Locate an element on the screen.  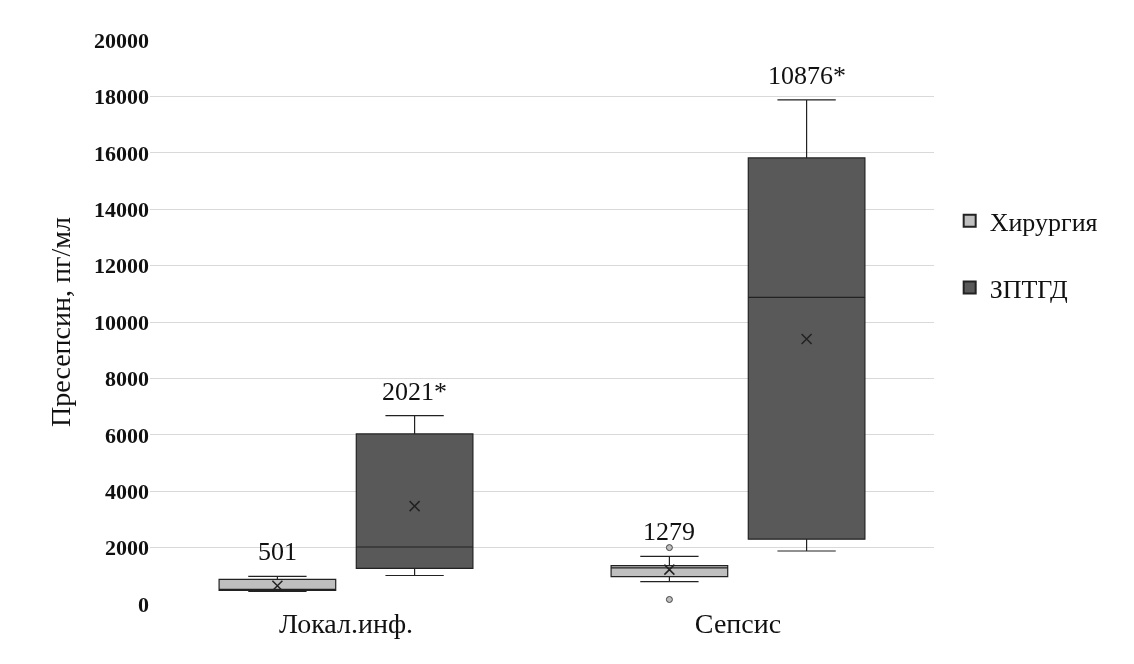
y-tick-label: 14000 is located at coordinates (121, 209).